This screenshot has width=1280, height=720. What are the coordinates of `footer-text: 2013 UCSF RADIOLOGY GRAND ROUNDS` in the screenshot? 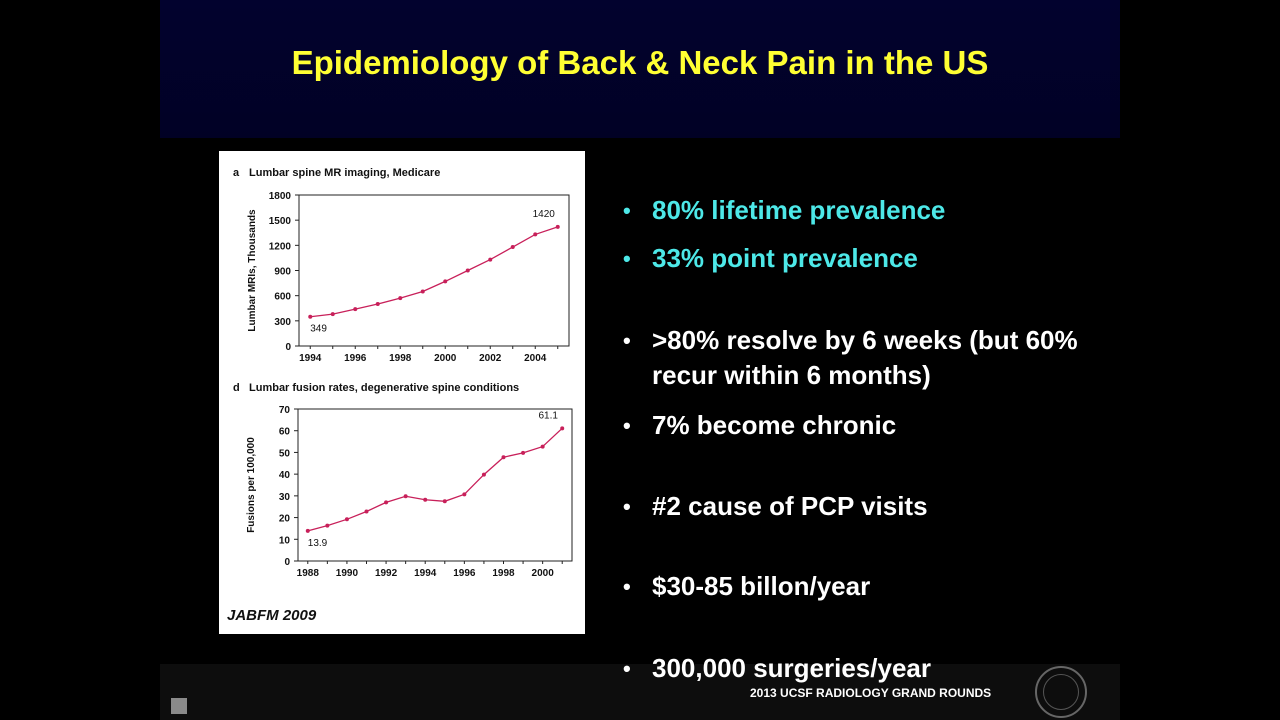 It's located at (871, 693).